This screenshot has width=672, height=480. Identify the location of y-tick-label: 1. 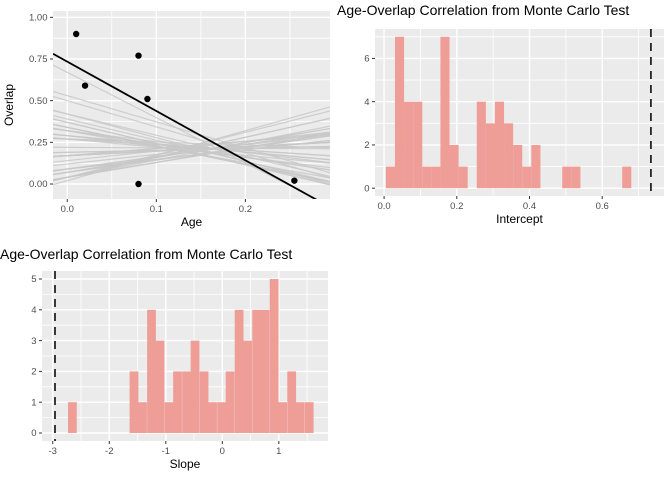
(33, 402).